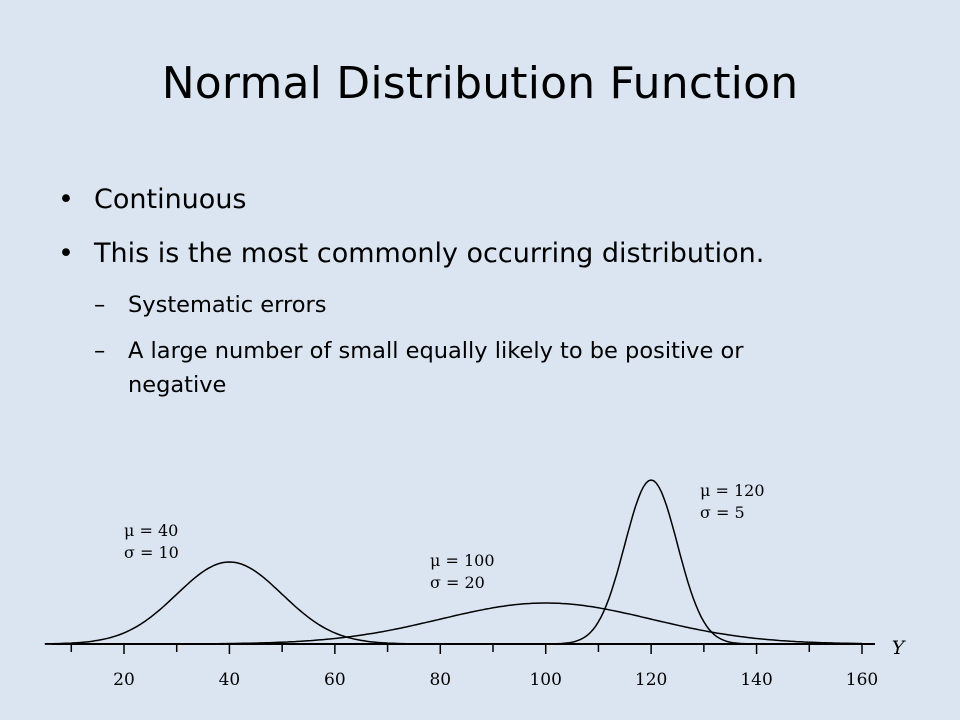 The height and width of the screenshot is (720, 960). I want to click on bullet-continuous: Continuous, so click(468, 200).